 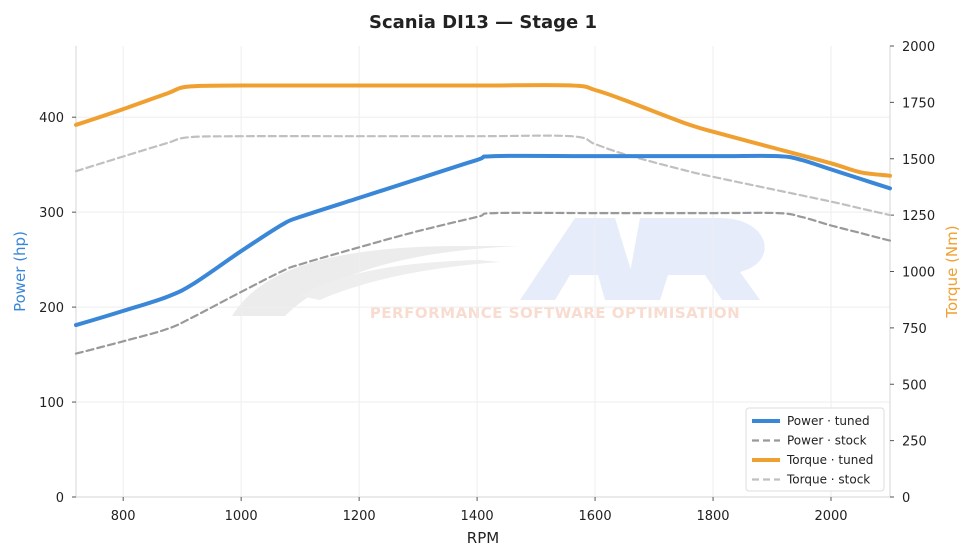 What do you see at coordinates (829, 460) in the screenshot?
I see `legend-label: Torque · tuned` at bounding box center [829, 460].